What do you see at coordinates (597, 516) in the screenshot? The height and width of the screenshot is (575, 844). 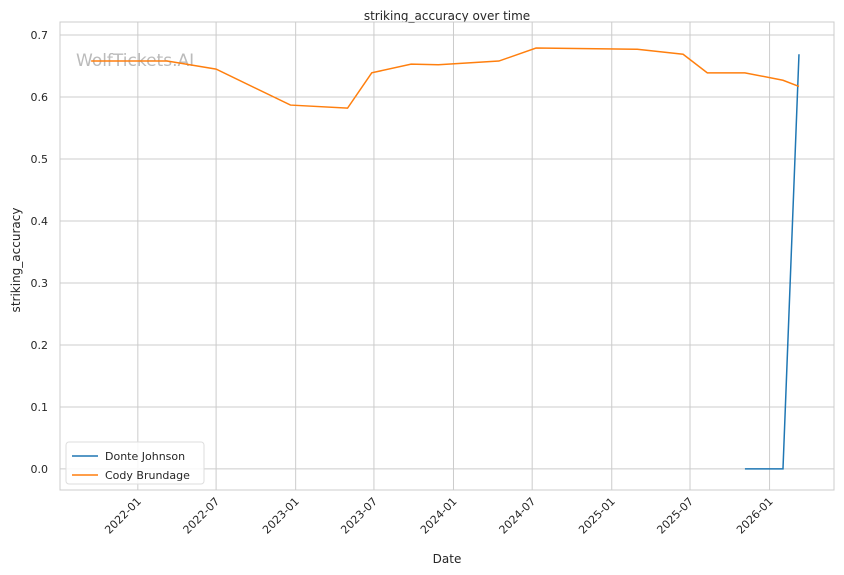 I see `x-tick-label: 2025-01` at bounding box center [597, 516].